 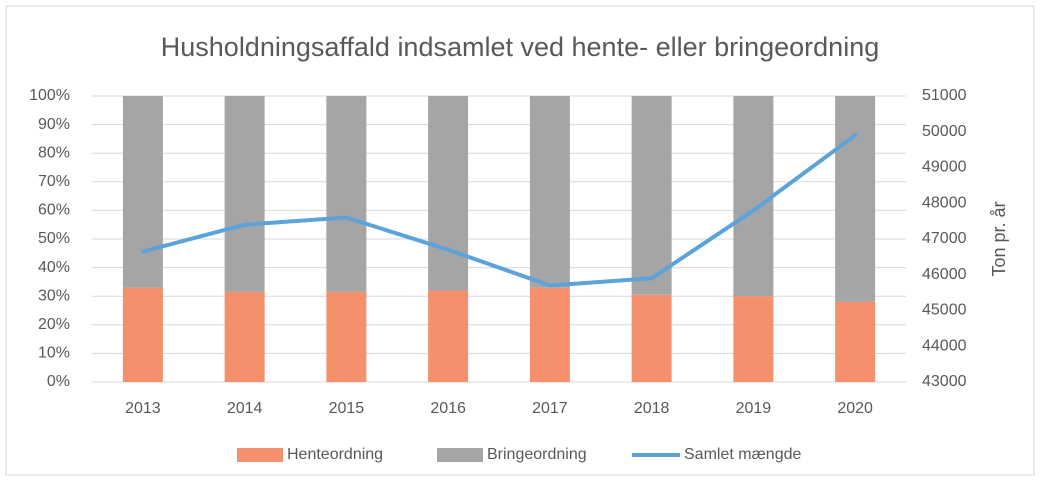 What do you see at coordinates (944, 95) in the screenshot?
I see `y2-tick-label: 51000` at bounding box center [944, 95].